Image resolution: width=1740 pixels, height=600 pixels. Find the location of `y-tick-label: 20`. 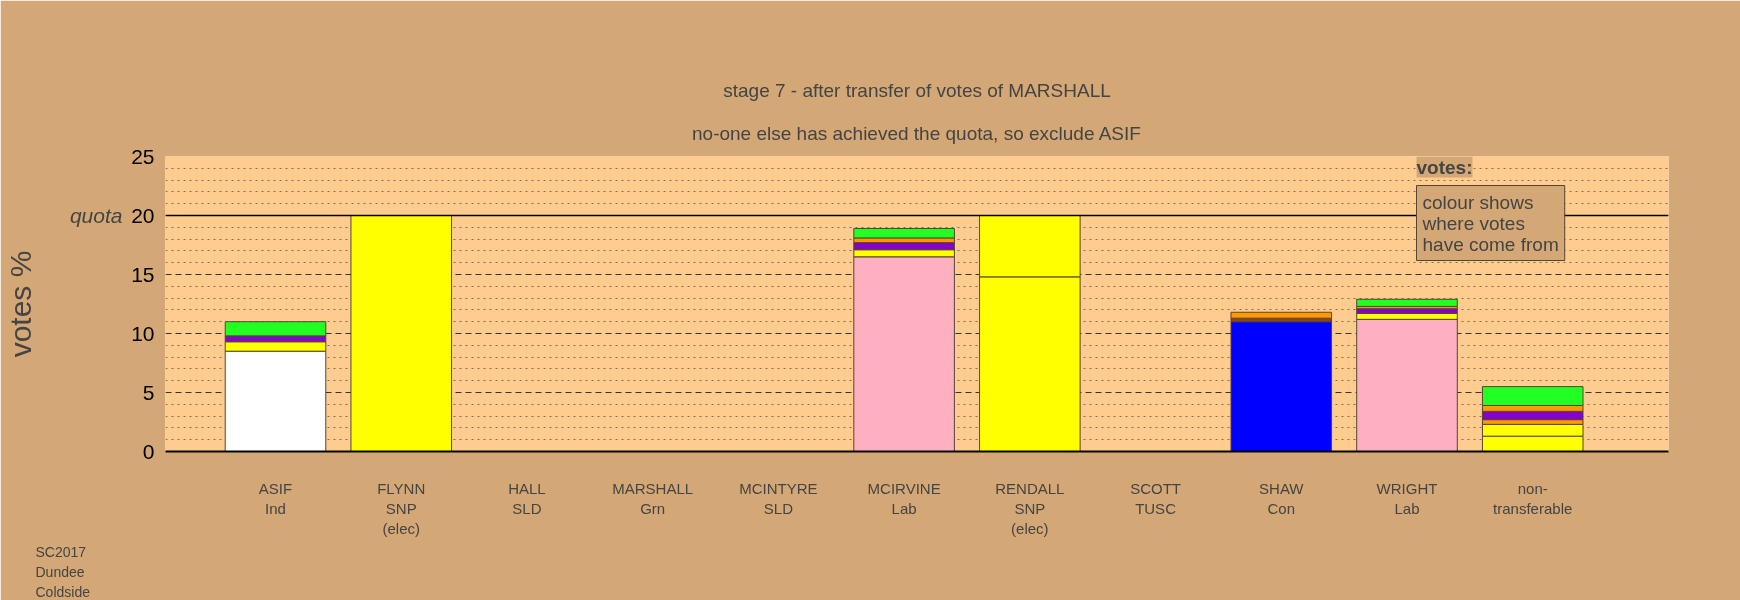

y-tick-label: 20 is located at coordinates (143, 215).